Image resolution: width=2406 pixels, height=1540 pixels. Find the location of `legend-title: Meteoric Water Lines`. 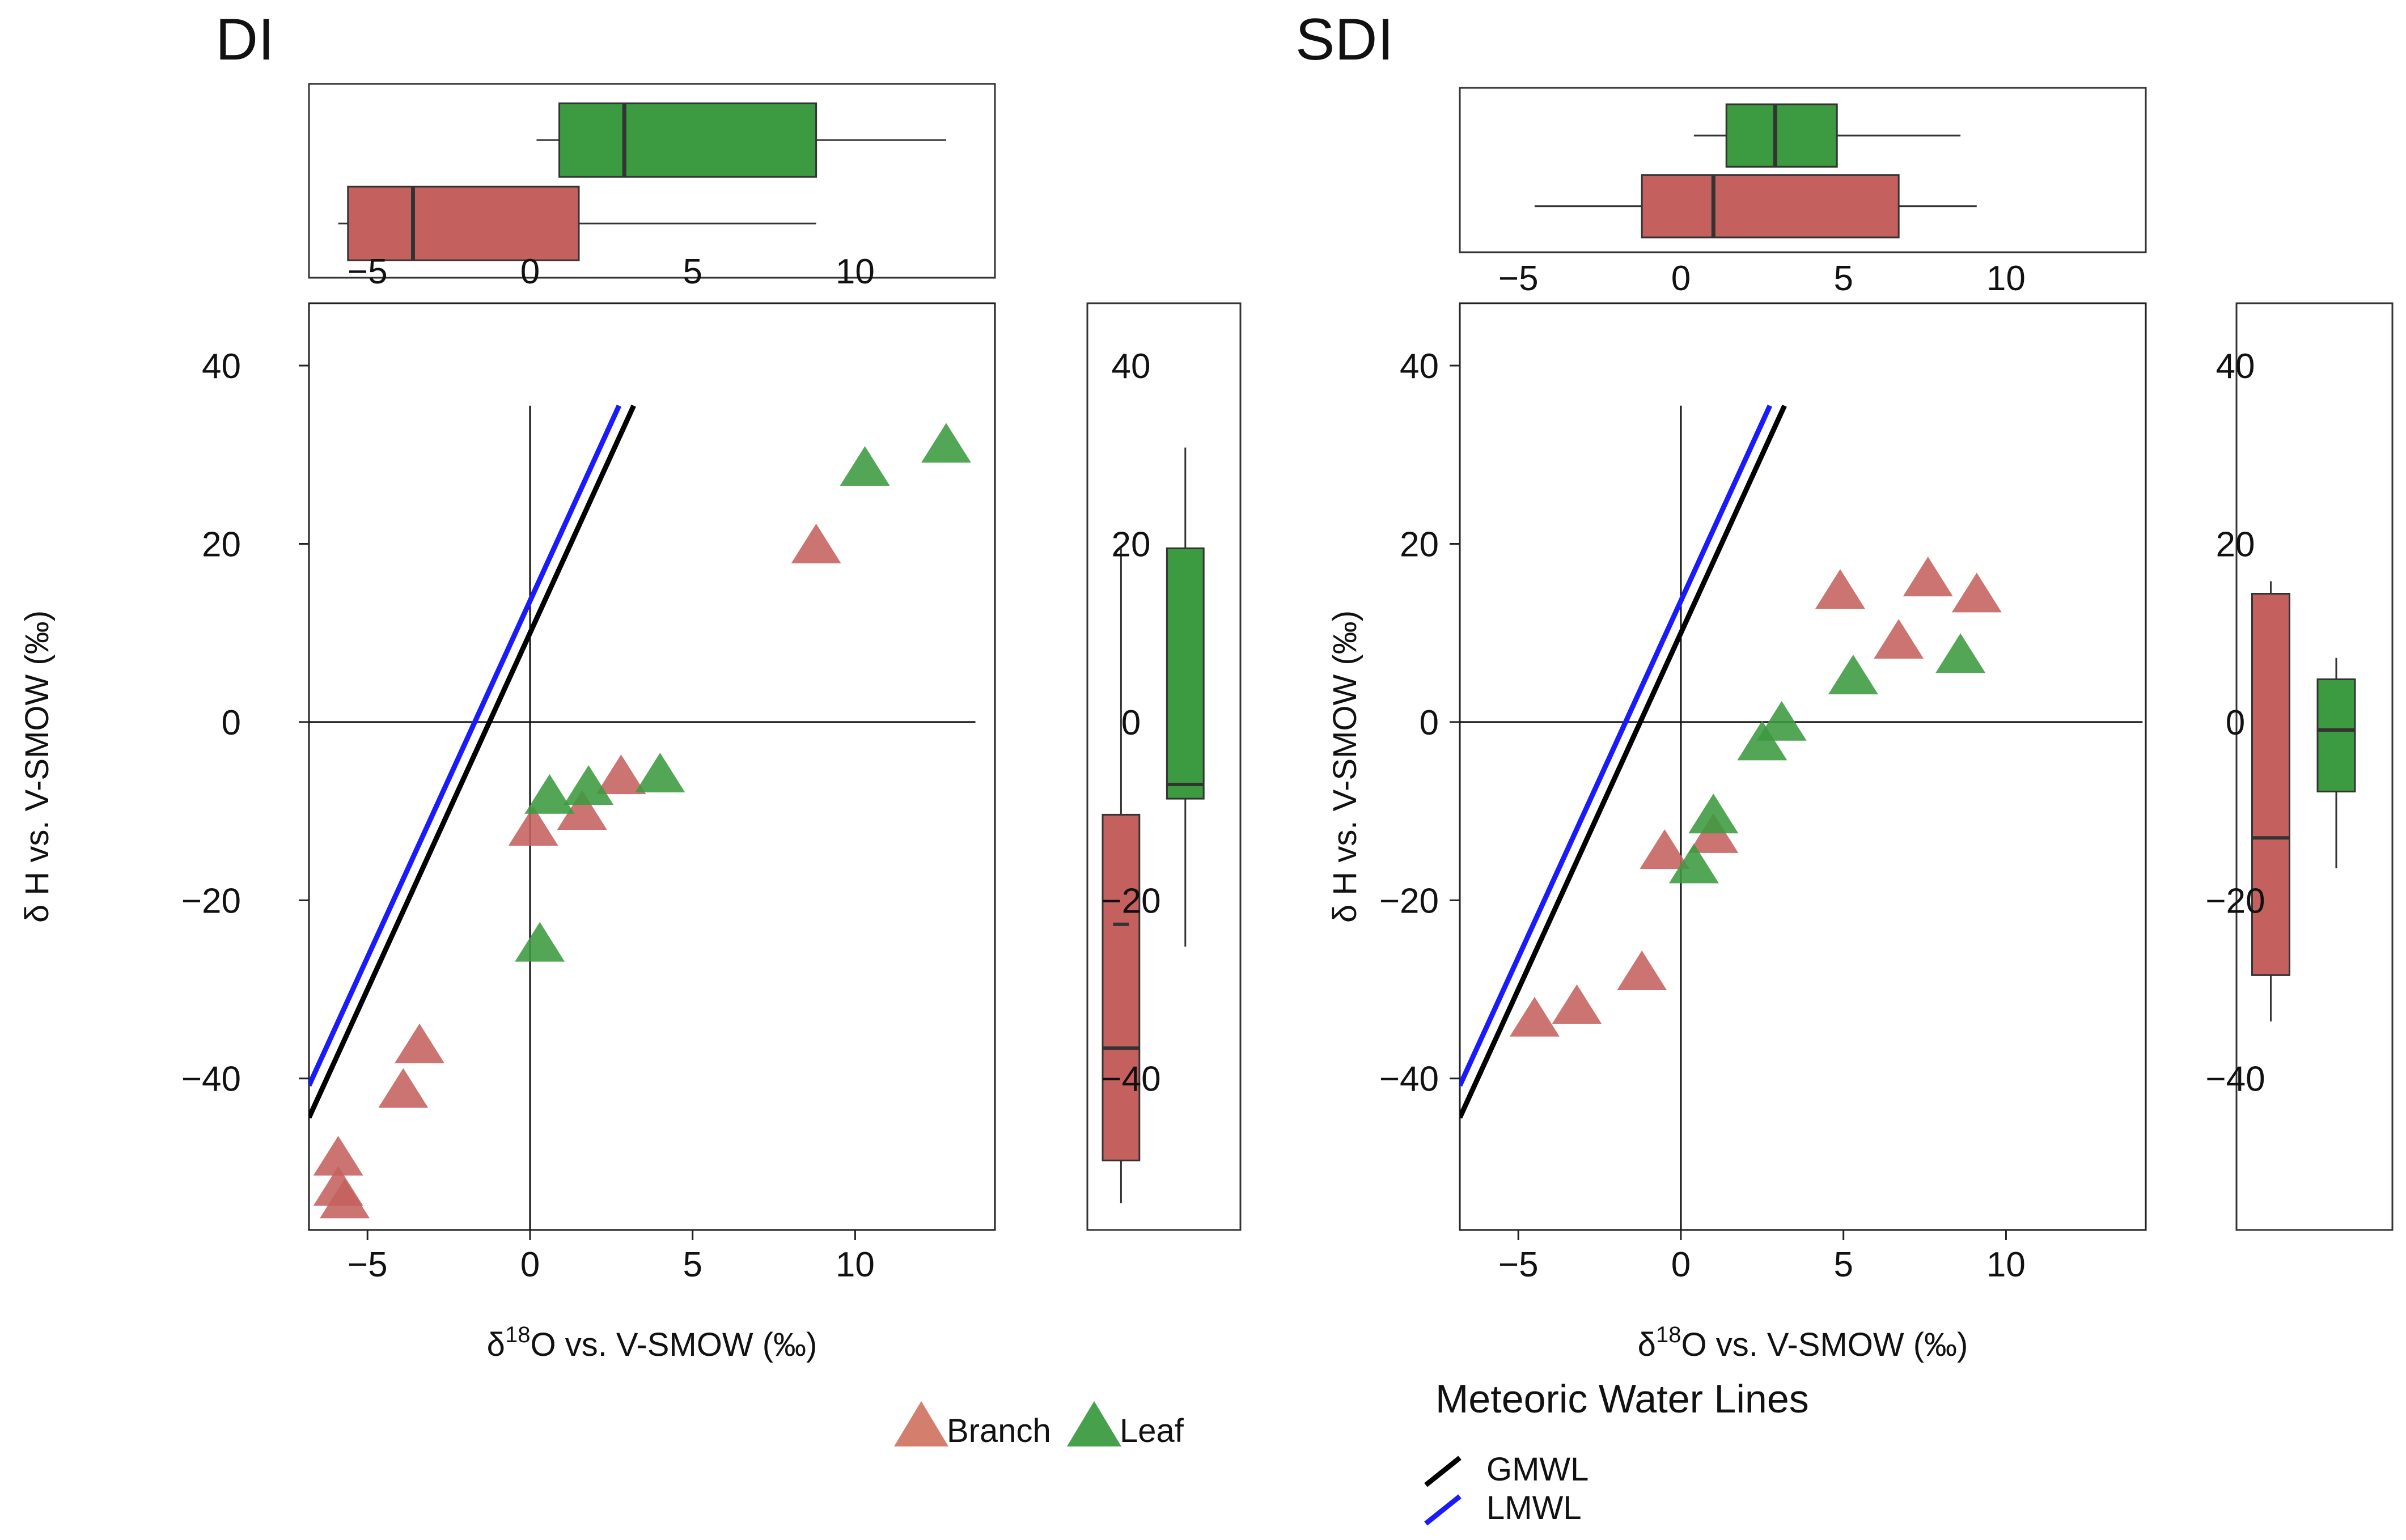

legend-title: Meteoric Water Lines is located at coordinates (1622, 1399).